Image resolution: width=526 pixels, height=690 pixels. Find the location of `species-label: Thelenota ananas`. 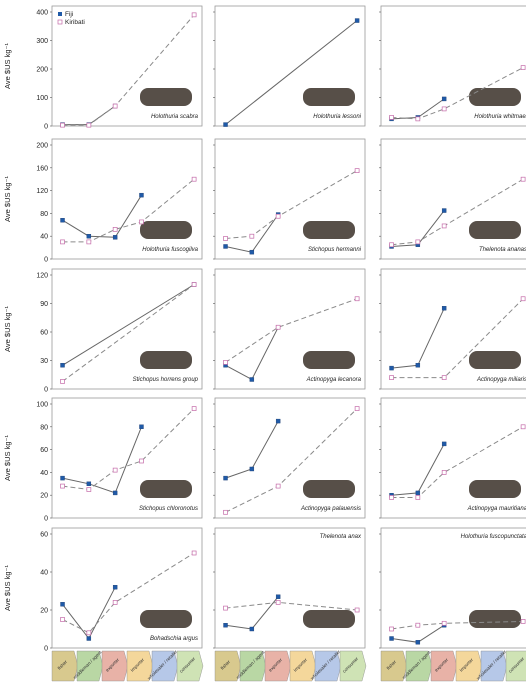

species-label: Thelenota ananas is located at coordinates (502, 250).